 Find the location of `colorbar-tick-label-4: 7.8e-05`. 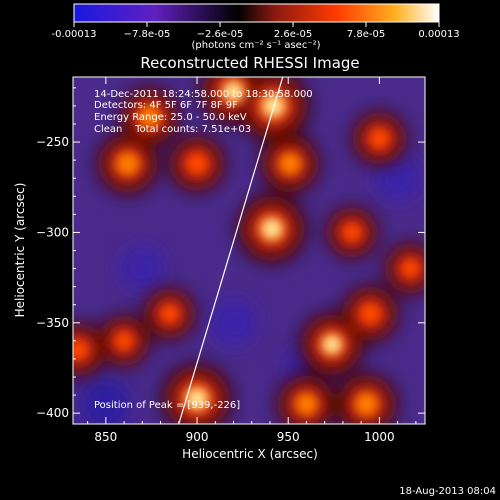

colorbar-tick-label-4: 7.8e-05 is located at coordinates (366, 34).